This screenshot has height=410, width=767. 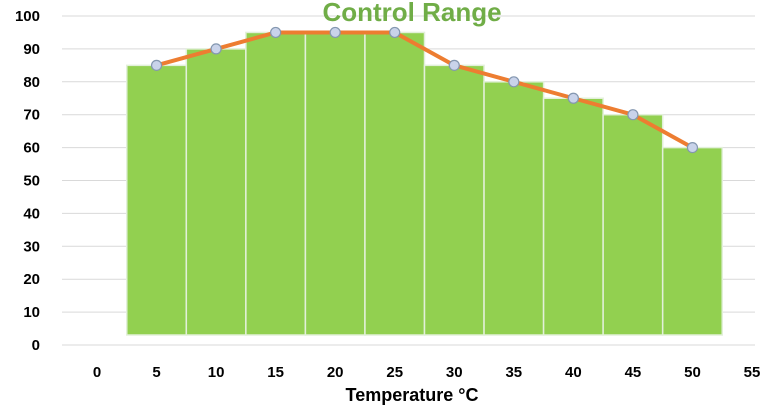 What do you see at coordinates (633, 372) in the screenshot?
I see `x-tick-label: 45` at bounding box center [633, 372].